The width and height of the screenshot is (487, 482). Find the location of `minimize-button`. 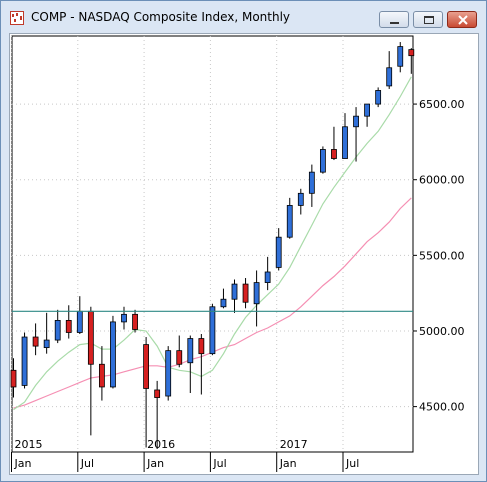

minimize-button is located at coordinates (394, 19).